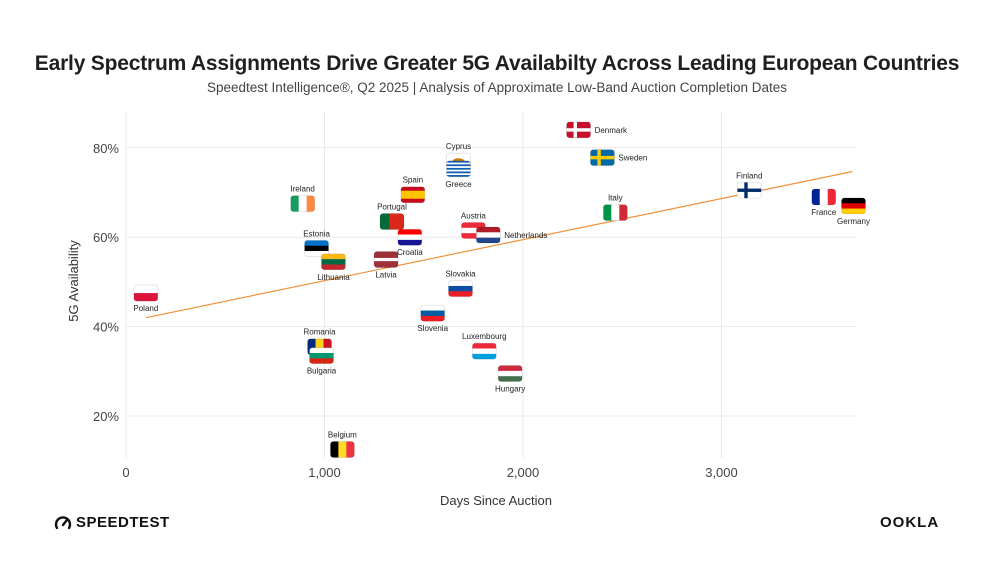 This screenshot has width=994, height=578. Describe the element at coordinates (324, 472) in the screenshot. I see `x-tick-label: 1,000` at that location.